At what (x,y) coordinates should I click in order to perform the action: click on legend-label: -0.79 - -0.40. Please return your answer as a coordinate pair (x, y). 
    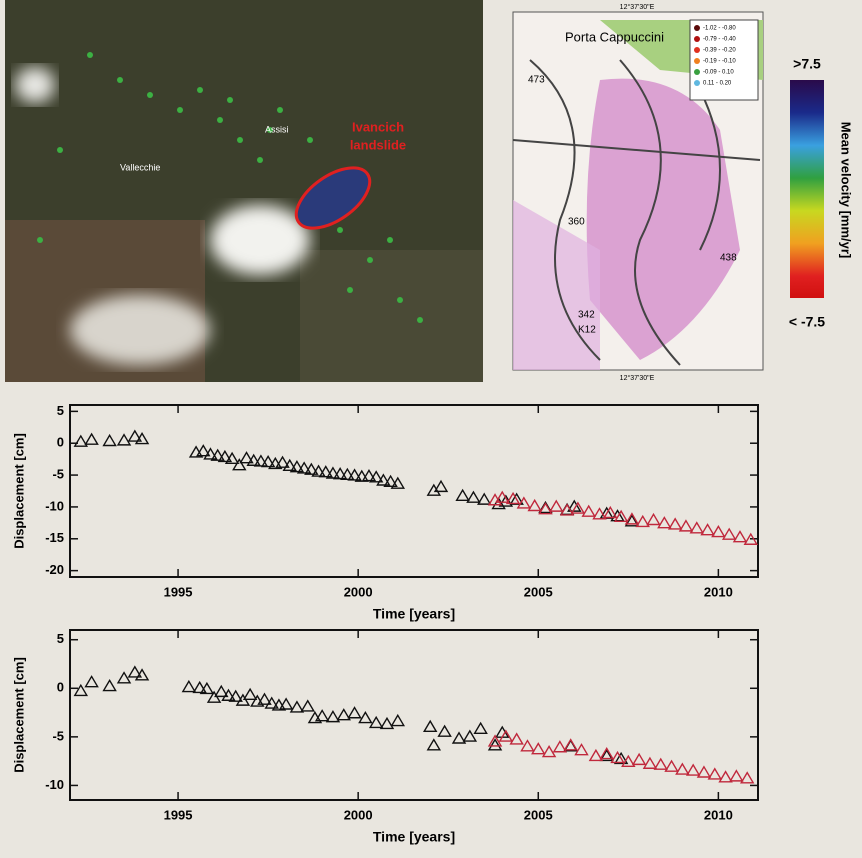
    Looking at the image, I should click on (719, 40).